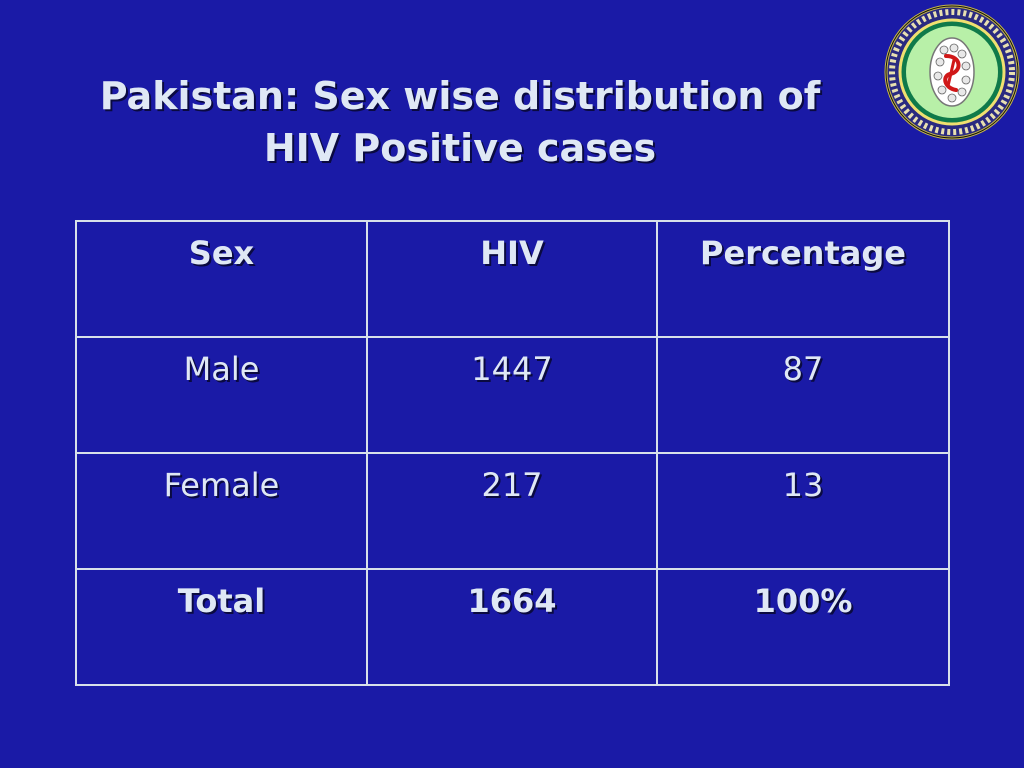  What do you see at coordinates (803, 627) in the screenshot?
I see `cell-total-percentage: 100%` at bounding box center [803, 627].